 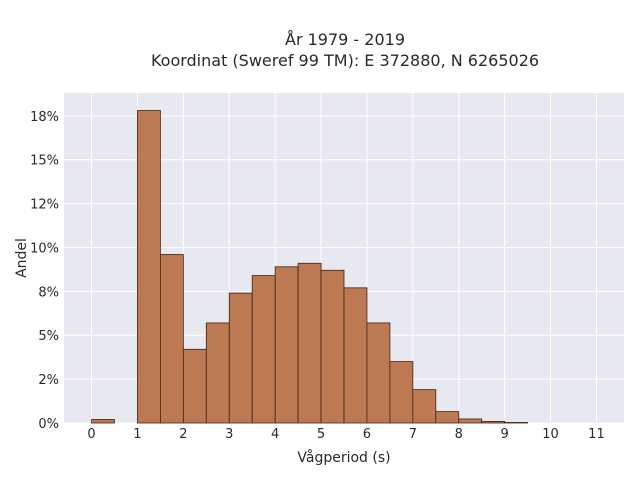 I want to click on y-axis-ticks: 0% 2% 5% 8% 10% 12% 15% 18%, so click(x=44, y=271).